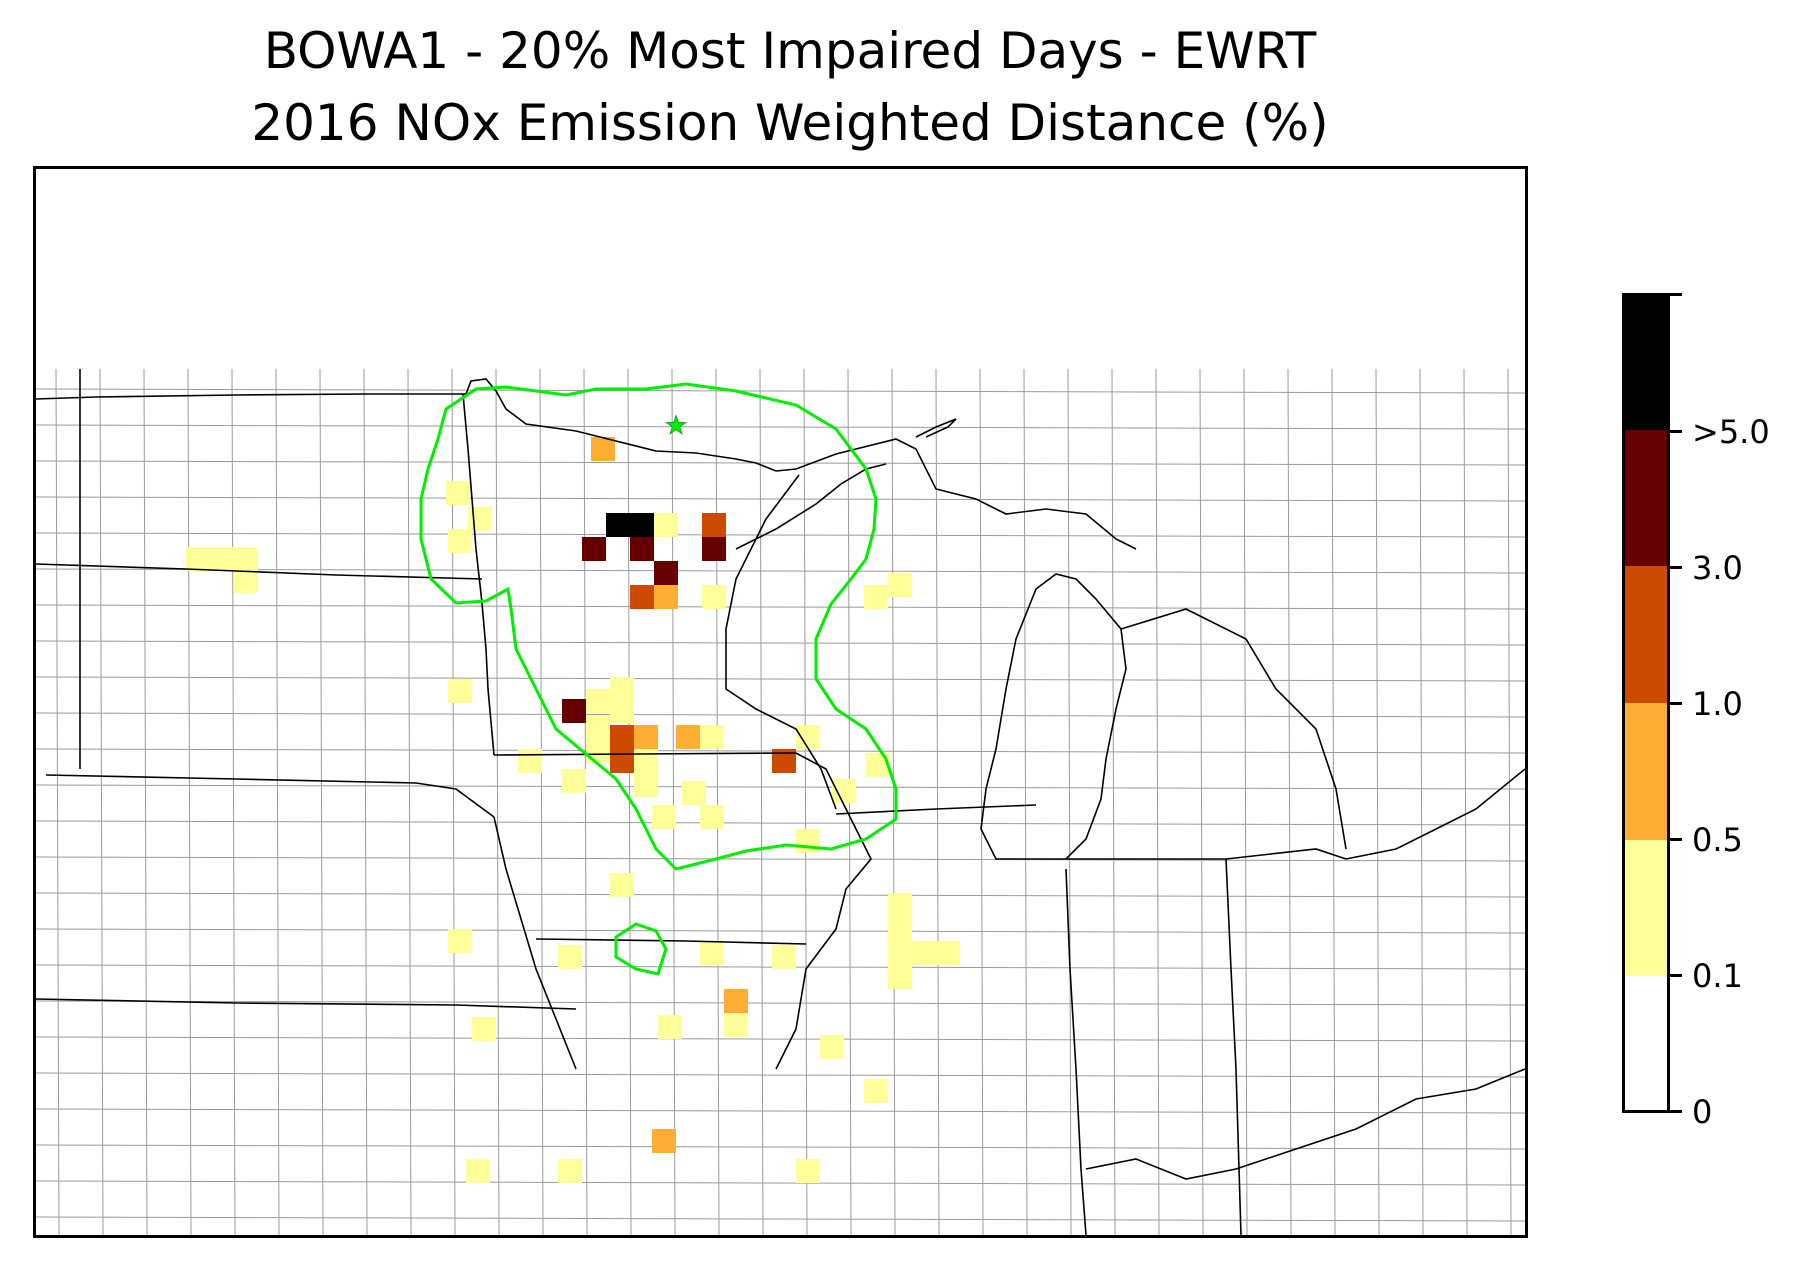 The image size is (1815, 1268). What do you see at coordinates (790, 123) in the screenshot?
I see `map-title-line-2: 2016 NOx Emission Weighted Distance (%)` at bounding box center [790, 123].